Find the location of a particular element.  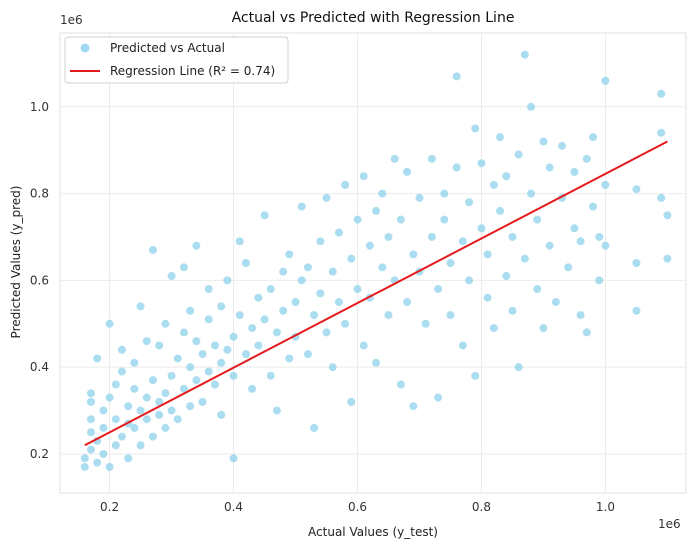

x-tick-label: 0.8 is located at coordinates (481, 507).